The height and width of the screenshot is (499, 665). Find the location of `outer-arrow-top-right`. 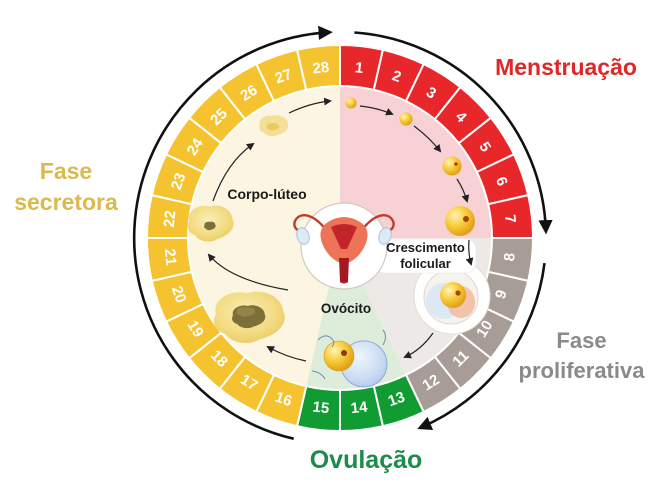

outer-arrow-top-right is located at coordinates (453, 133).